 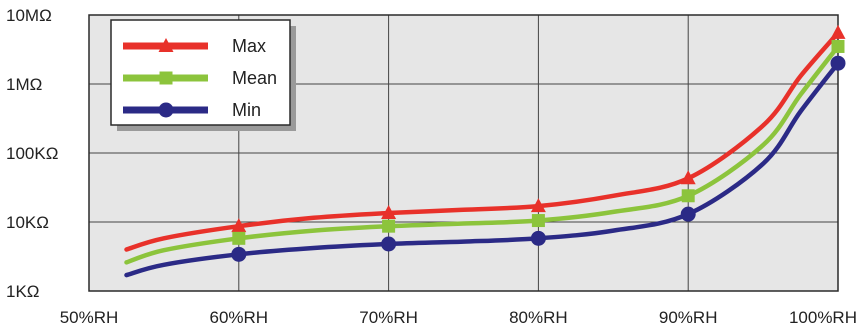 I want to click on x-axis-tick-labels: 50%RH 60%RH 70%RH 80%RH 90%RH 100%RH, so click(x=458, y=317).